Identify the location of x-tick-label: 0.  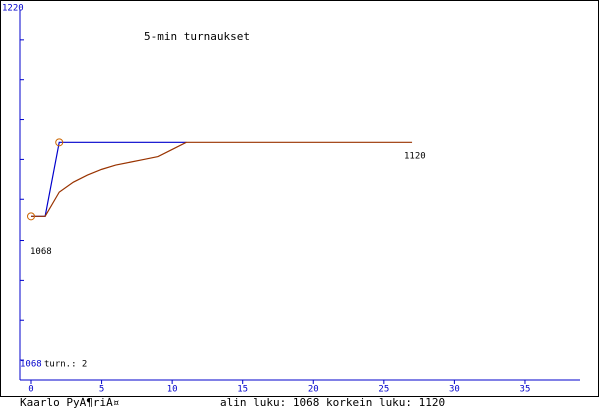
(30, 390).